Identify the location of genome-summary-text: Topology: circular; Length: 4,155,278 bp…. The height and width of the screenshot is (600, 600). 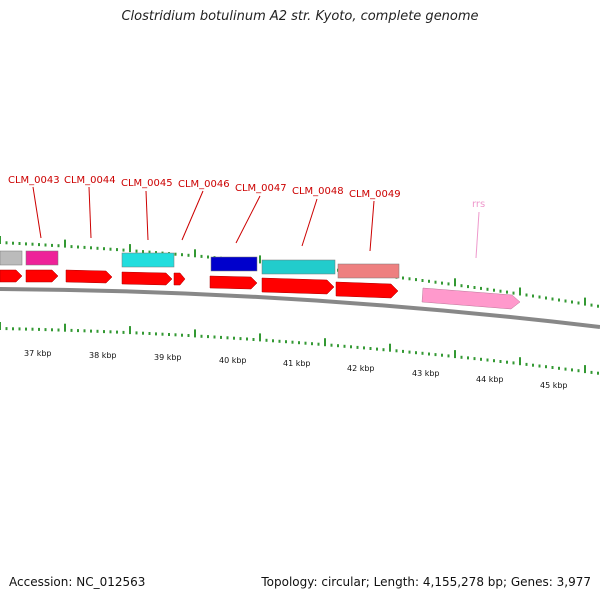
(426, 582).